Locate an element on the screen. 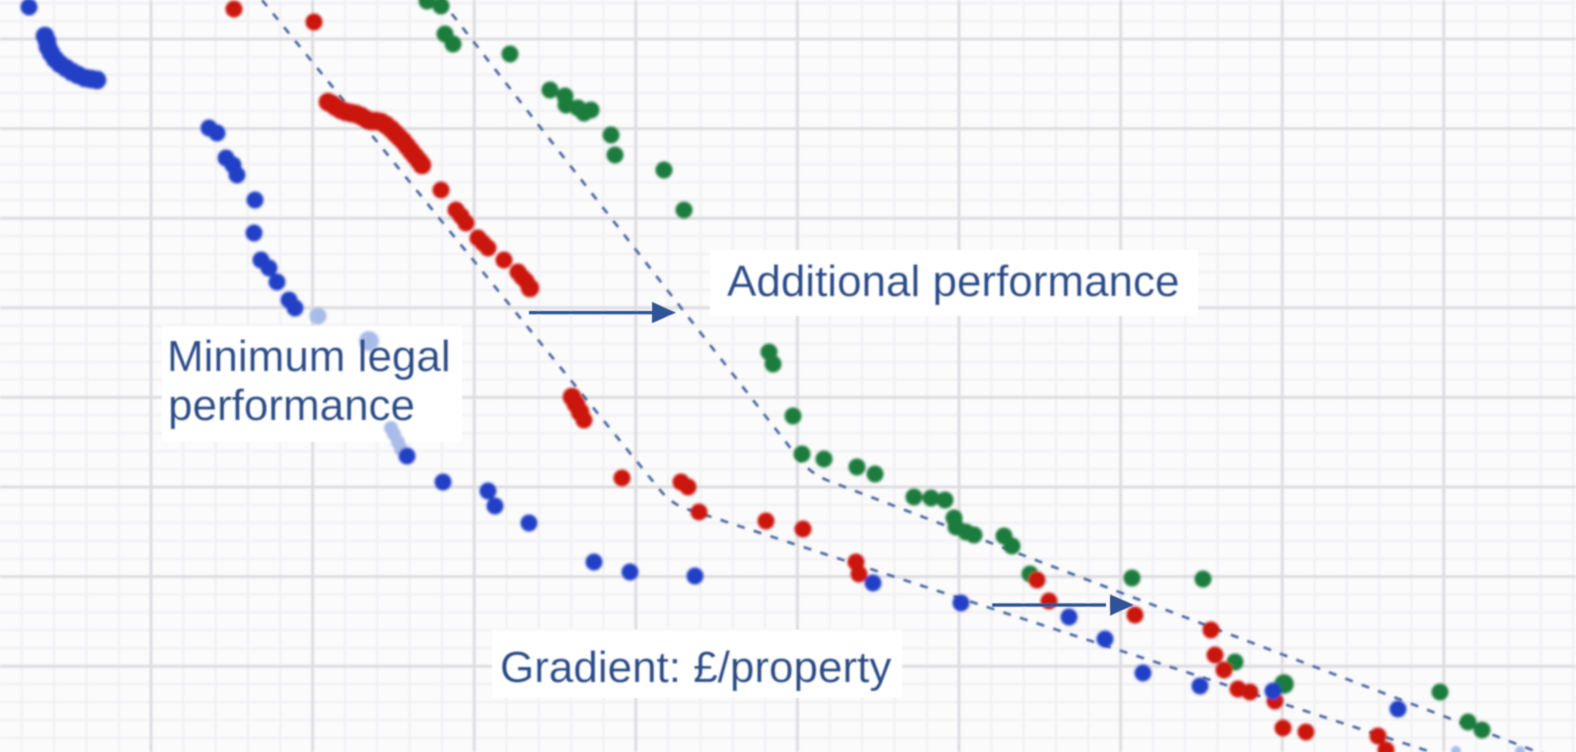 This screenshot has height=752, width=1576. svg-text: Gradient: £/property is located at coordinates (695, 667).